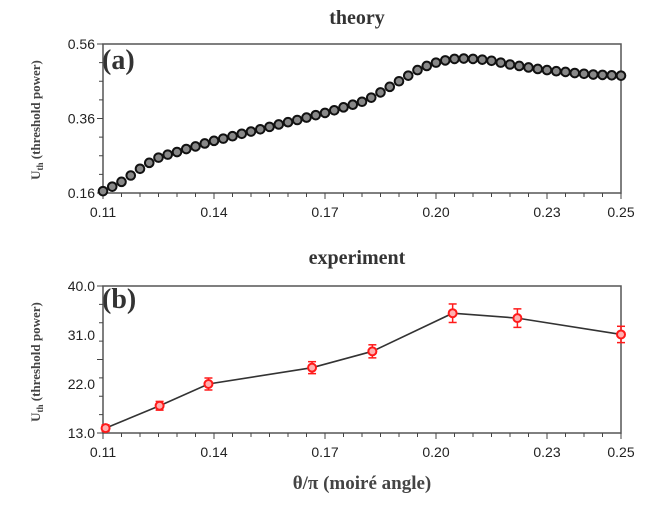 This screenshot has height=506, width=660. Describe the element at coordinates (81, 335) in the screenshot. I see `y-tick-label: 31.0` at that location.